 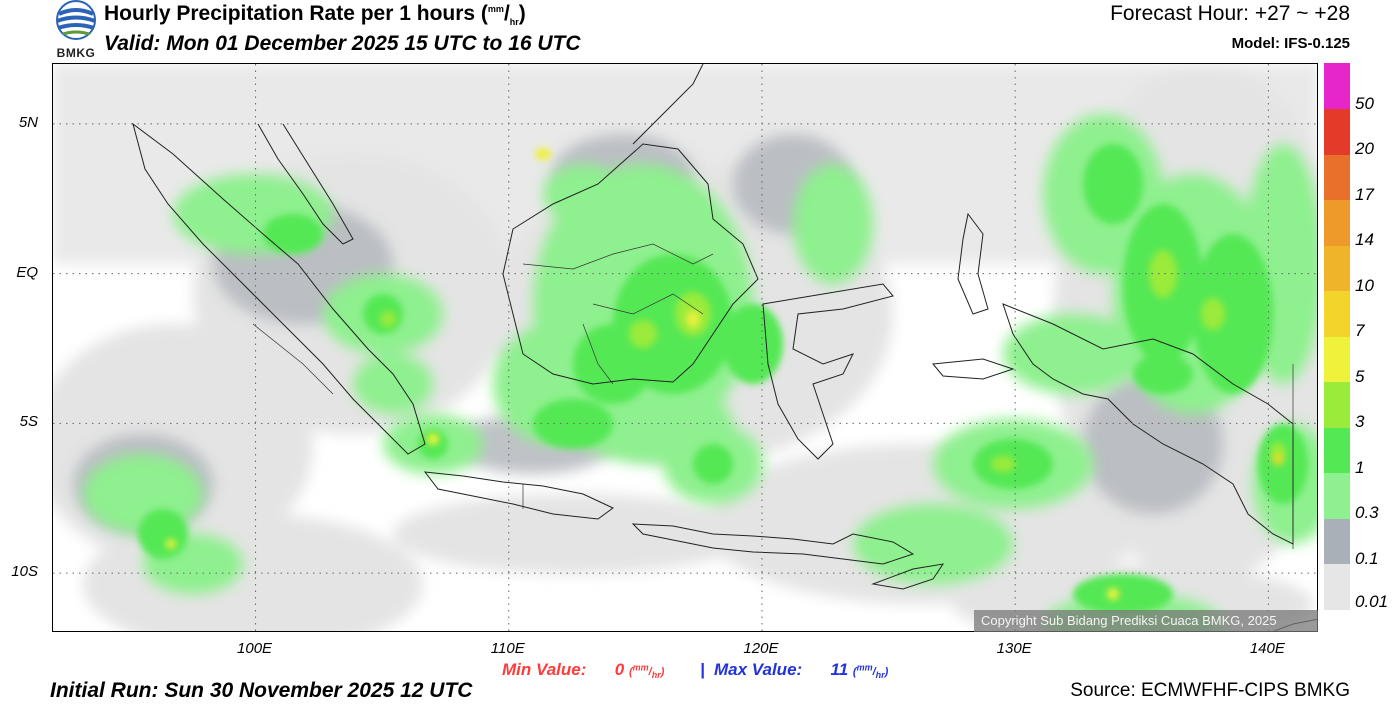 What do you see at coordinates (28, 422) in the screenshot?
I see `lat-label-5S: 5S` at bounding box center [28, 422].